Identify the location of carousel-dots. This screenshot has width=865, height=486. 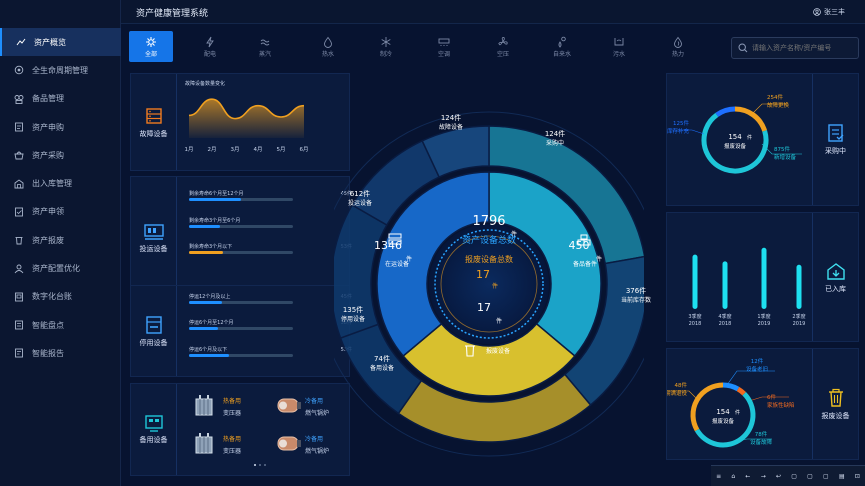
(260, 465).